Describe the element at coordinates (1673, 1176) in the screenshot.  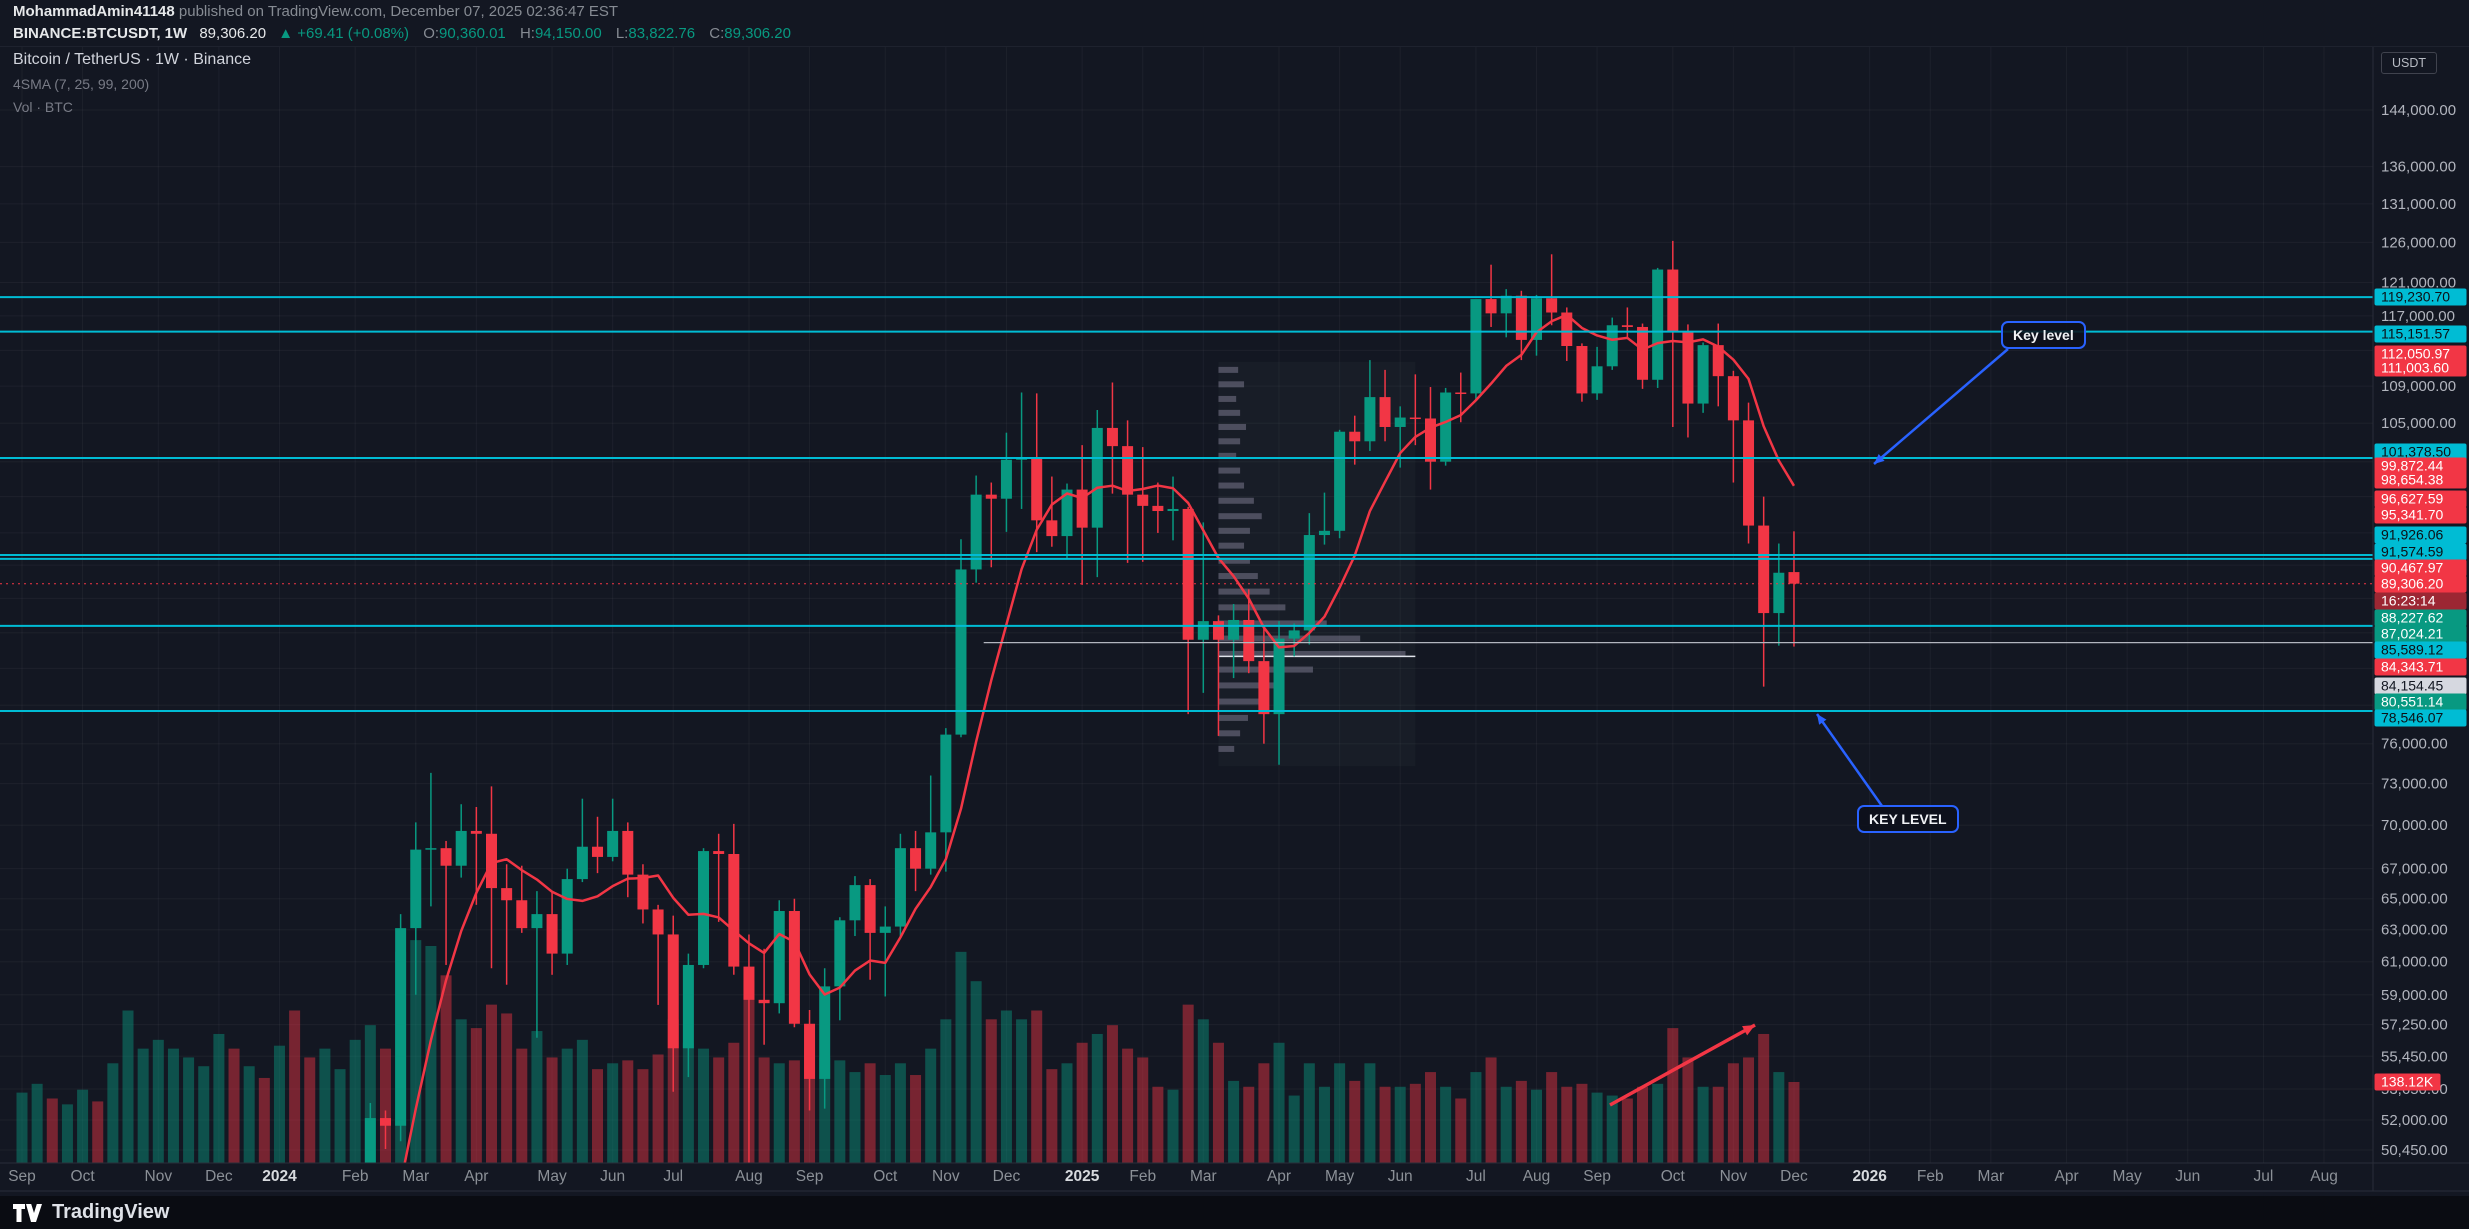
I see `svg-text: Oct` at that location.